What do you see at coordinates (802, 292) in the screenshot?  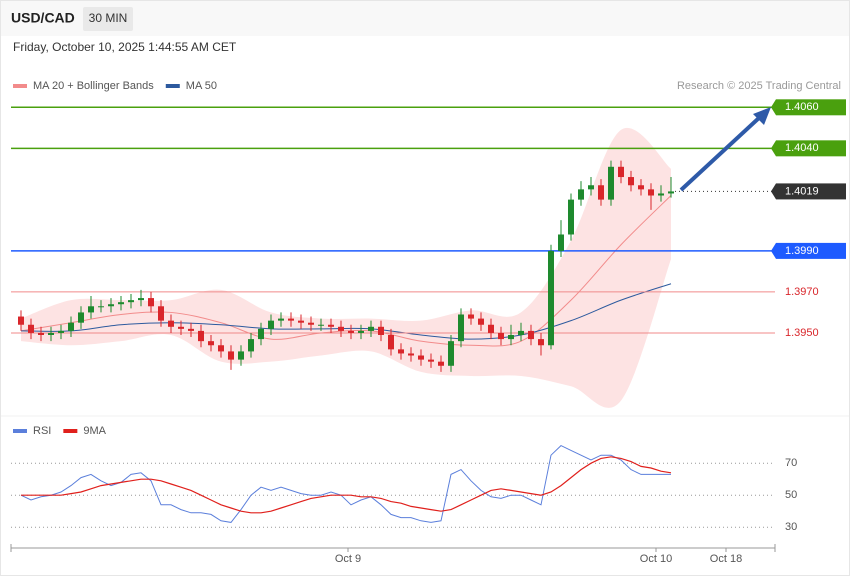 I see `level-label: 1.3970` at bounding box center [802, 292].